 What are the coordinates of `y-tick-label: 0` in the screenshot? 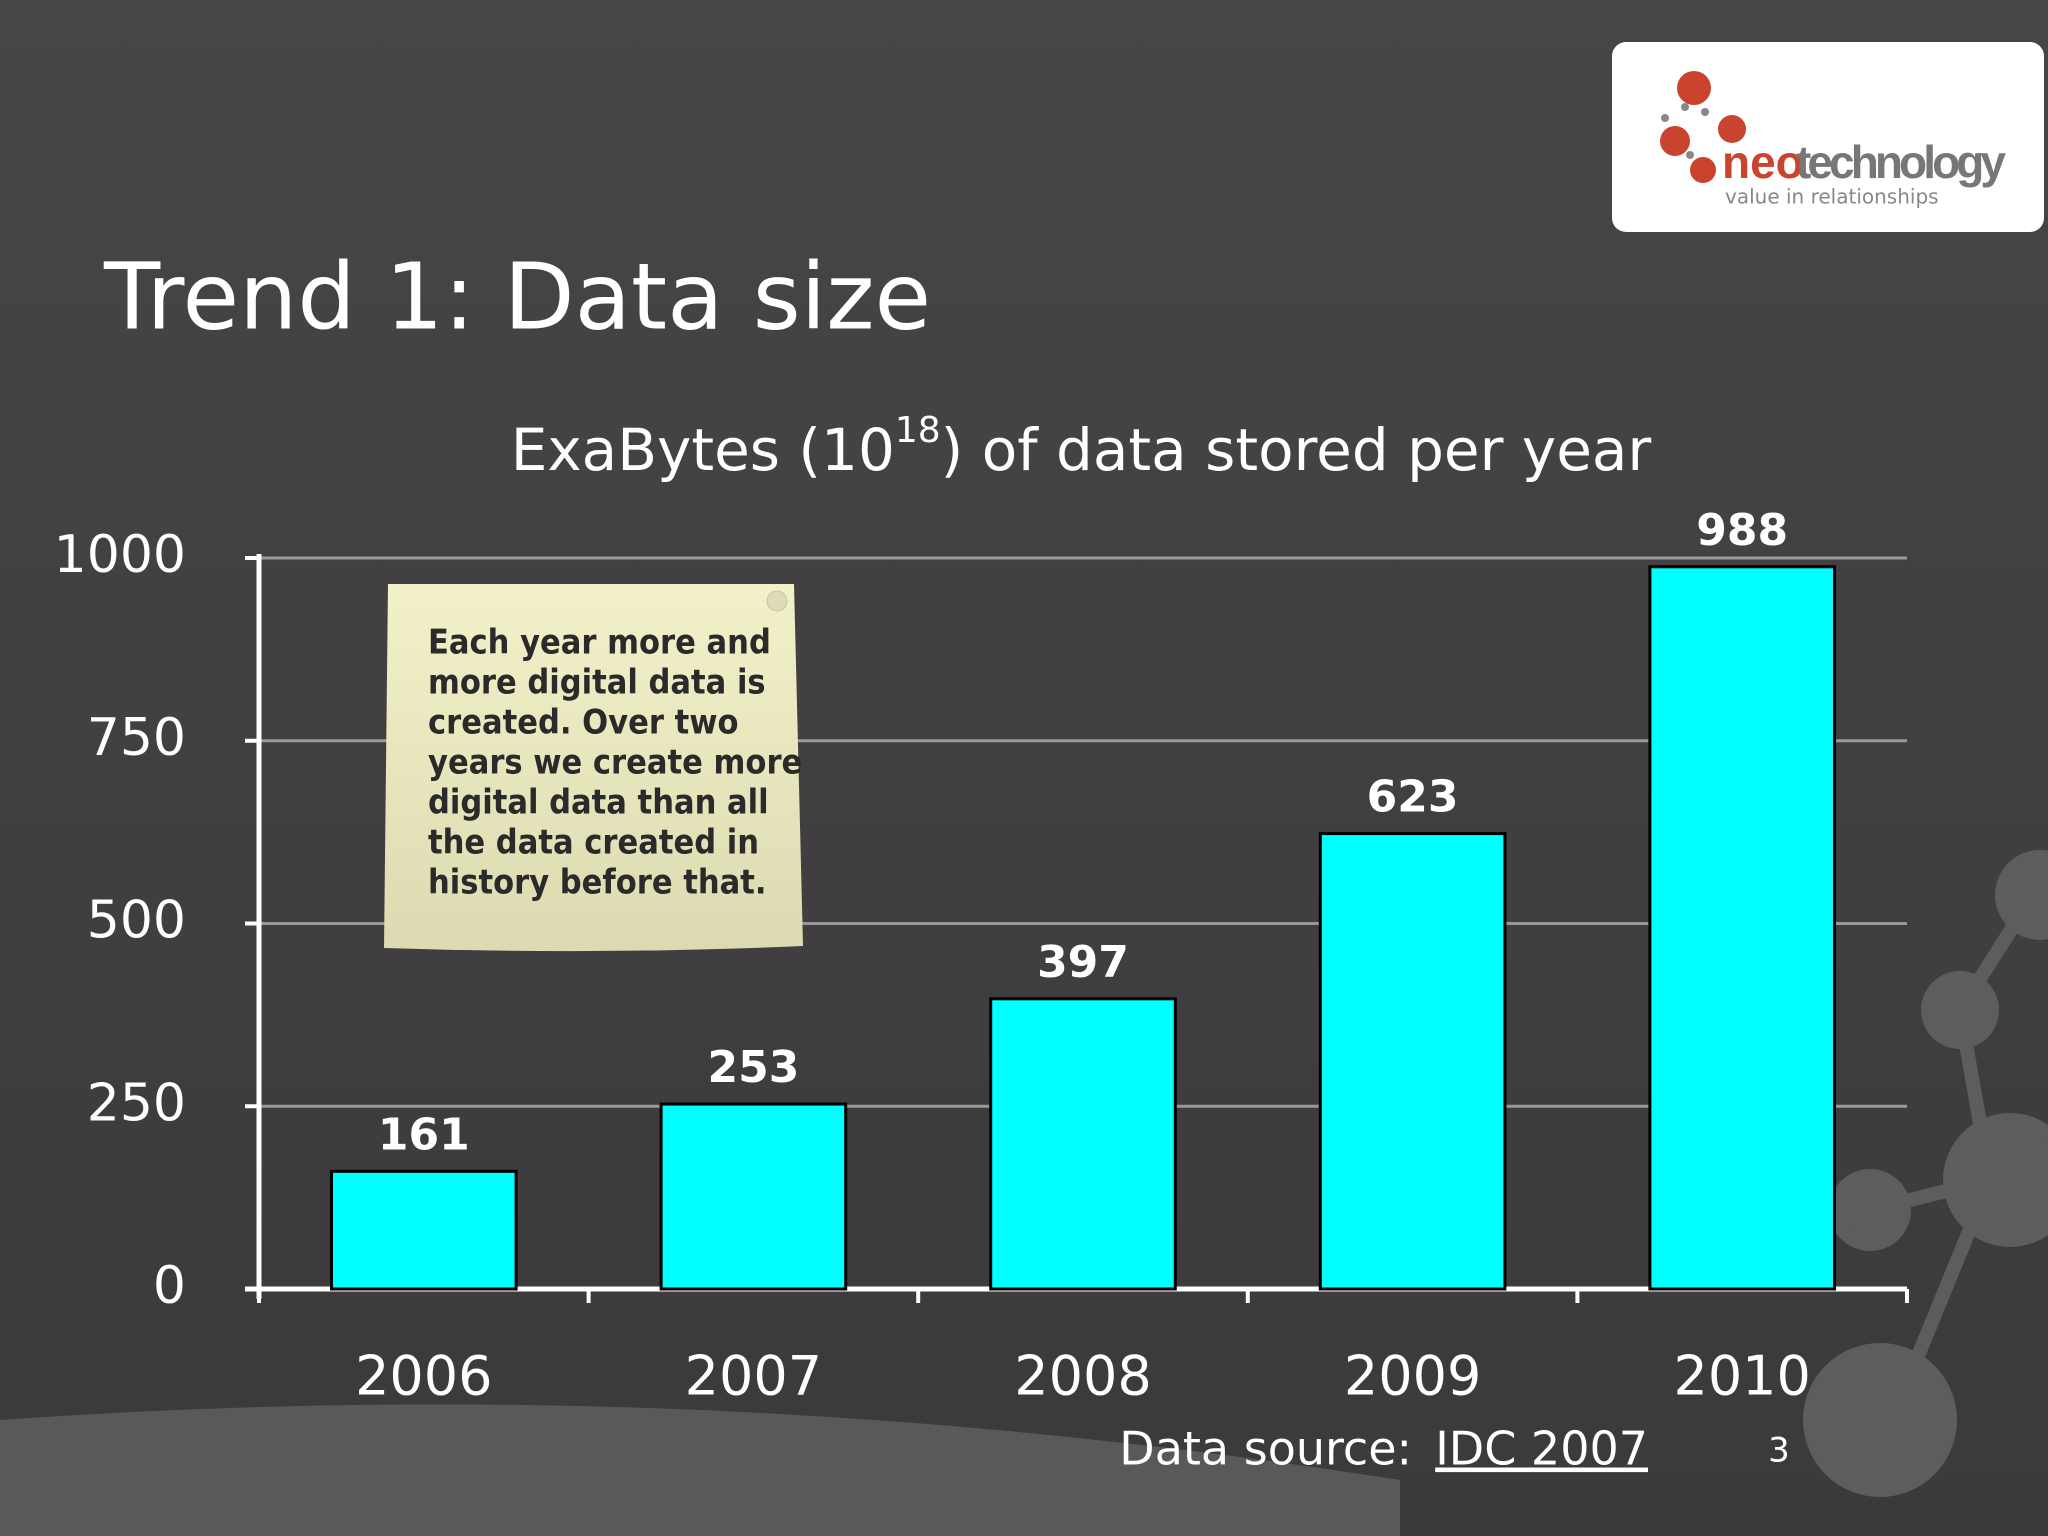 It's located at (169, 1286).